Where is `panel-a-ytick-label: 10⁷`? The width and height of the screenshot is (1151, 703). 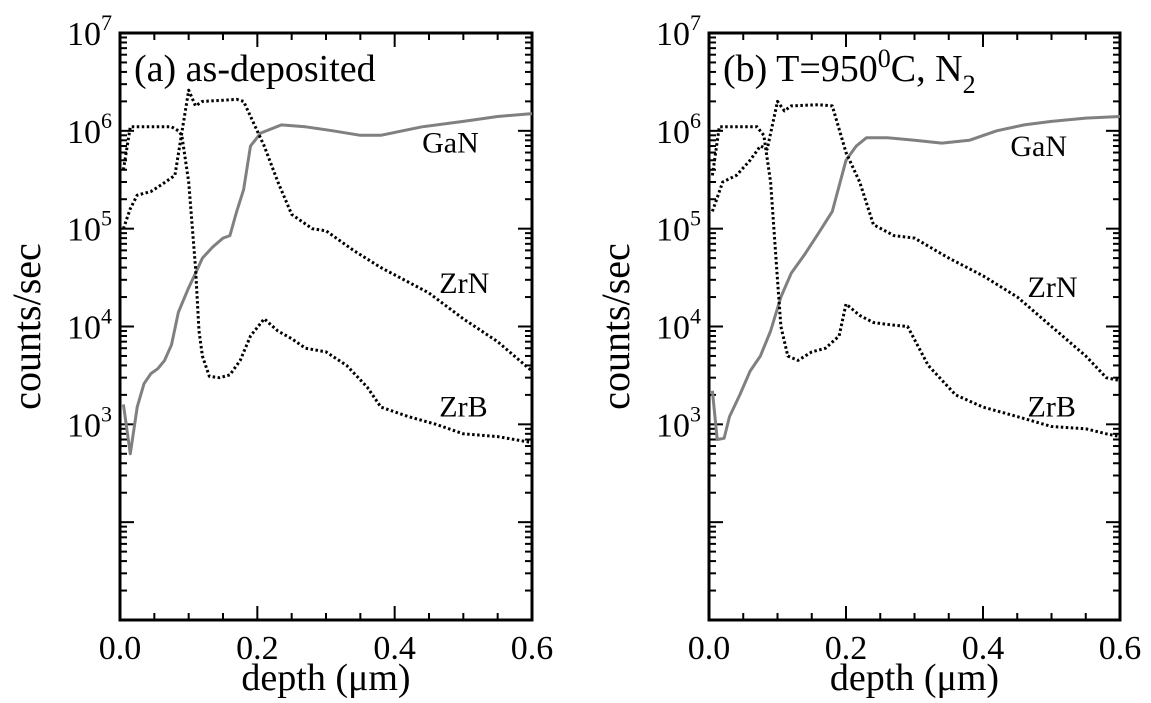 panel-a-ytick-label: 10⁷ is located at coordinates (89, 31).